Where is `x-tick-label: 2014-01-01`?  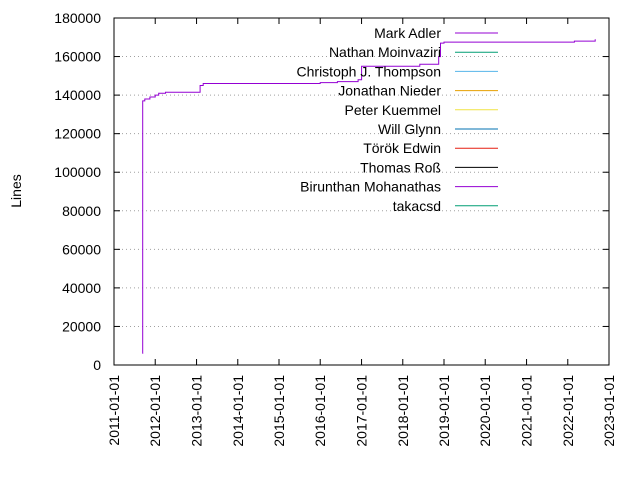
x-tick-label: 2014-01-01 is located at coordinates (238, 411).